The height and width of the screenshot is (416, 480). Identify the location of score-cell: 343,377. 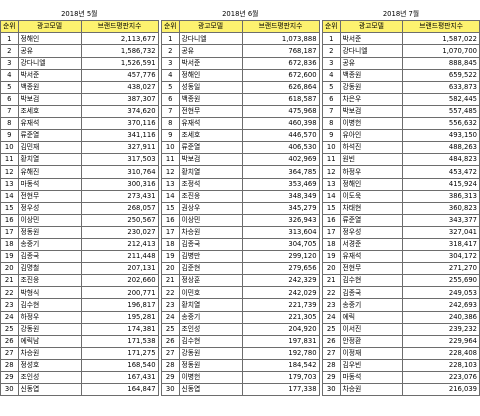
(441, 220).